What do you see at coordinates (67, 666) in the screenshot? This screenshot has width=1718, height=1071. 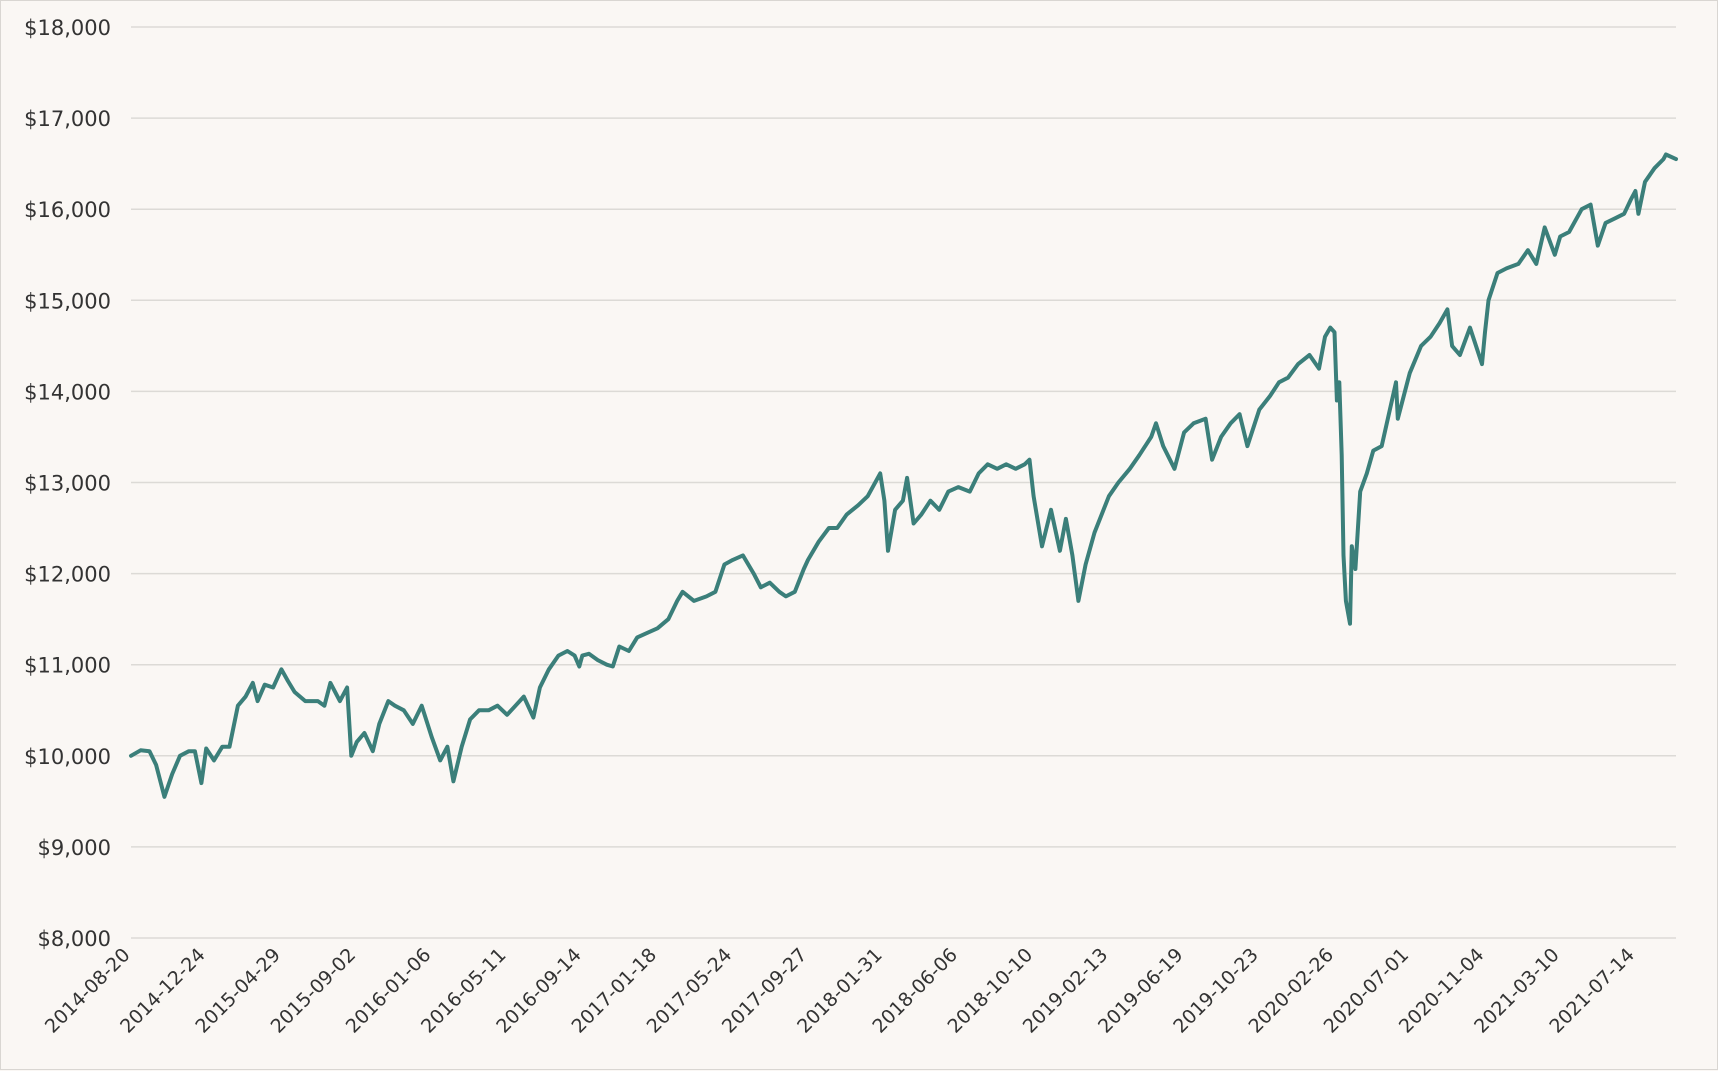 I see `y-tick-label: $11,000` at bounding box center [67, 666].